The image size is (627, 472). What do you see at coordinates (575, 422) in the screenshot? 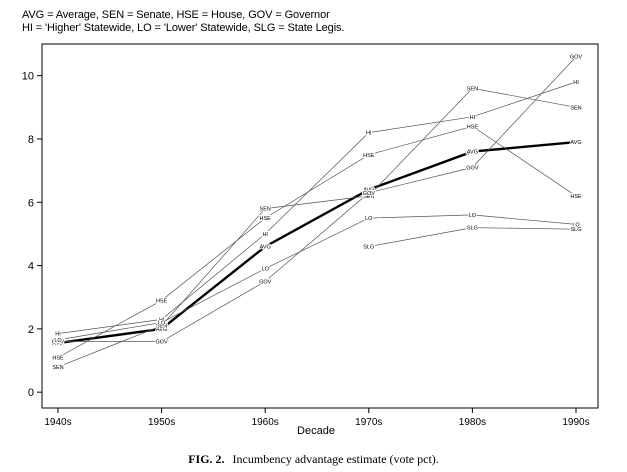
I see `x-tick-label: 1990s` at bounding box center [575, 422].